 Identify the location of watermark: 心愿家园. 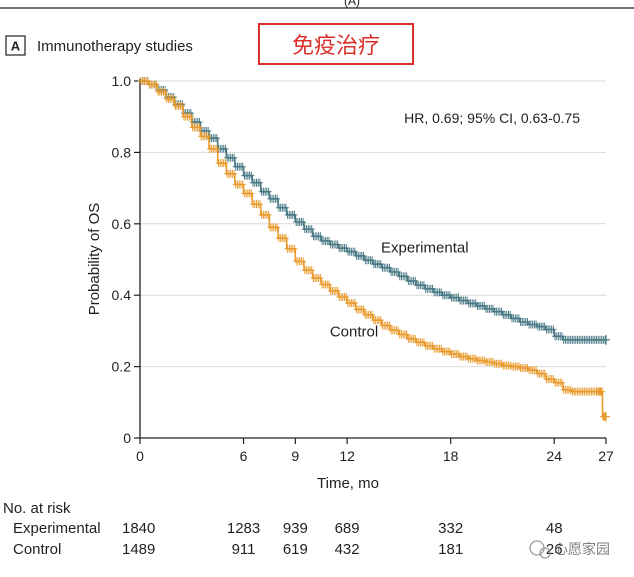
(569, 549).